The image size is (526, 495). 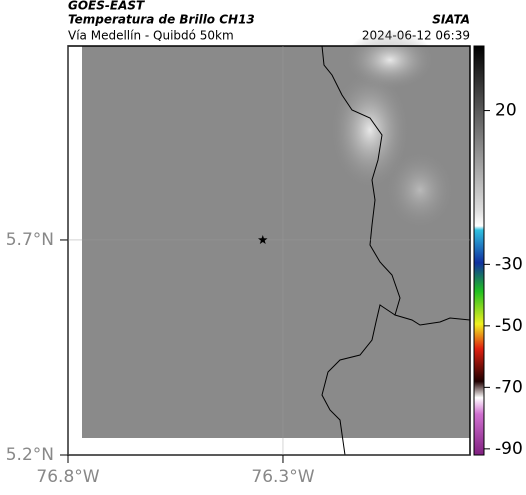 I want to click on lon-tick-label: 76.8°W, so click(x=67, y=477).